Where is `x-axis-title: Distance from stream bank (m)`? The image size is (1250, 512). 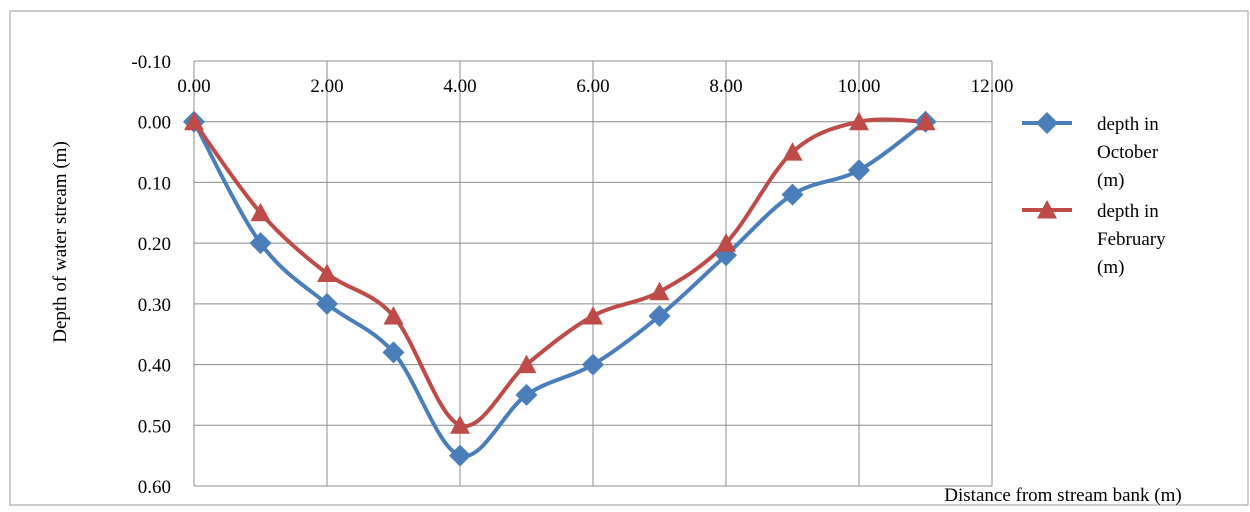 x-axis-title: Distance from stream bank (m) is located at coordinates (1062, 495).